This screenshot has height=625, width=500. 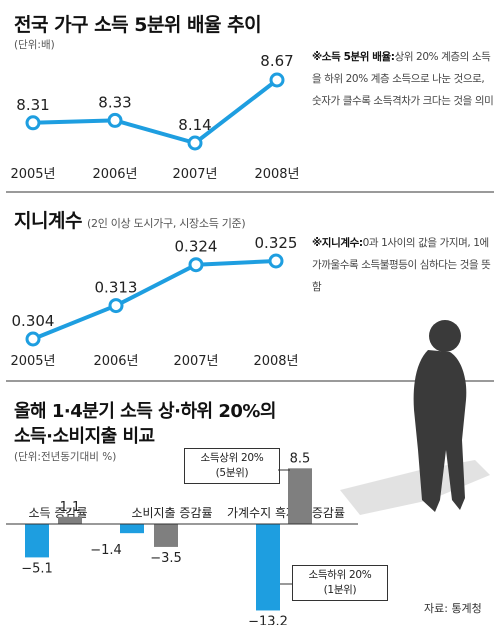 I want to click on callout-top-sub: (5분위), so click(x=232, y=473).